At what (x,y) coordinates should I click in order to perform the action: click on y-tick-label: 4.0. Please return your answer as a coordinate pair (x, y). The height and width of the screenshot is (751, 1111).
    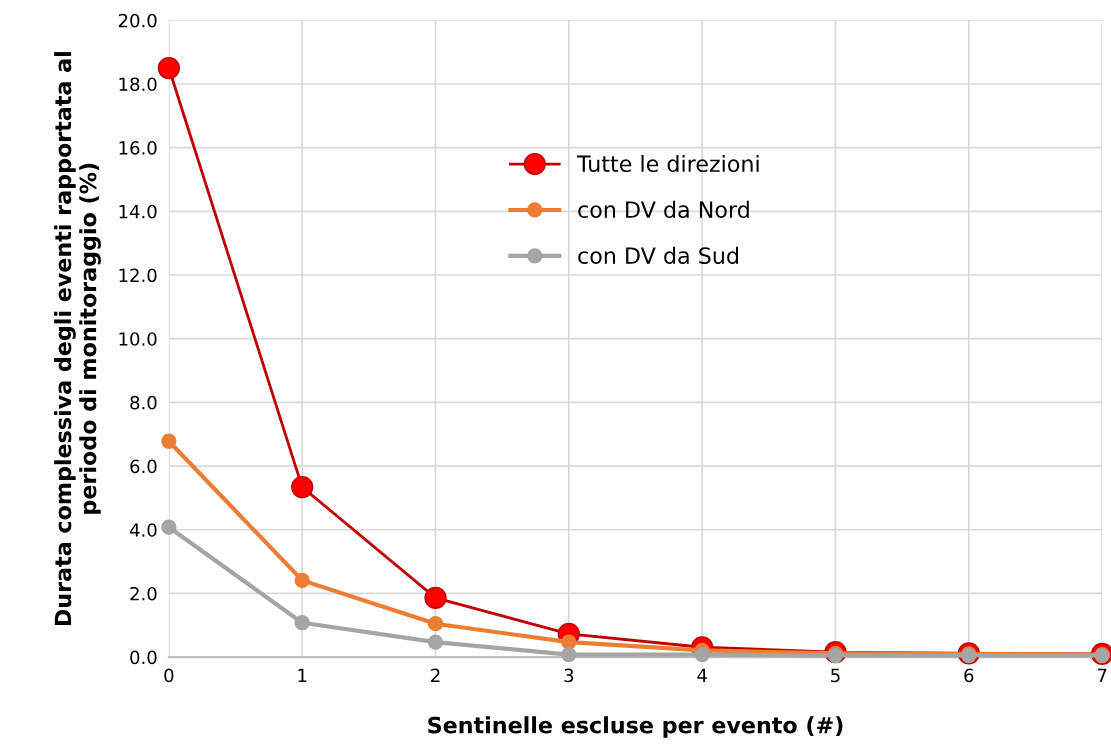
    Looking at the image, I should click on (143, 530).